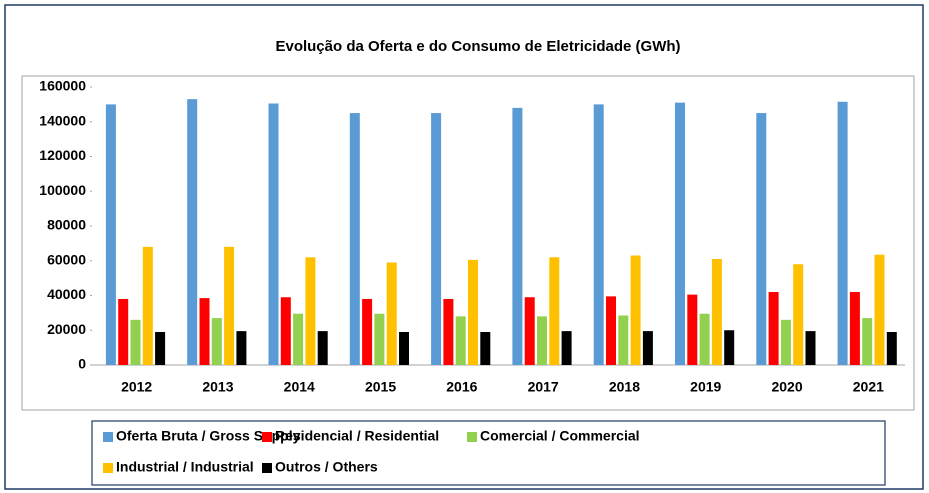 This screenshot has height=493, width=929. What do you see at coordinates (136, 387) in the screenshot?
I see `x-tick-label: 2012` at bounding box center [136, 387].